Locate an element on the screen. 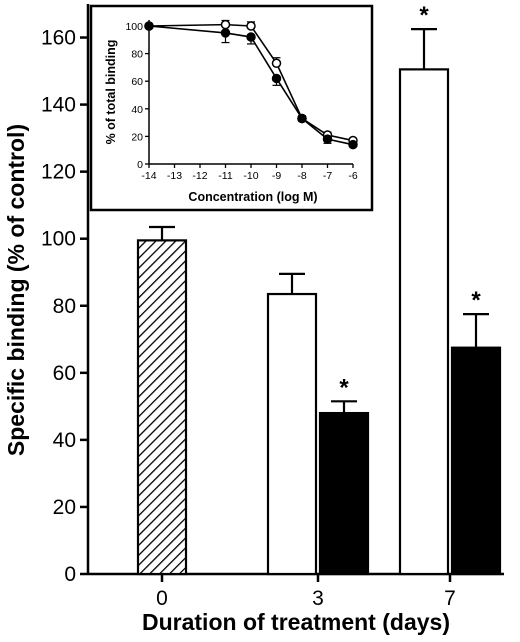 The image size is (520, 642). main-y-tick-label: 120 is located at coordinates (58, 172).